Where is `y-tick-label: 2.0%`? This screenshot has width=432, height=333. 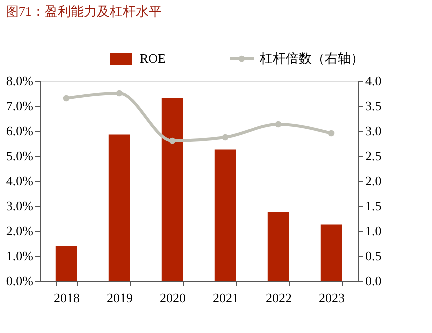
y-tick-label: 2.0% is located at coordinates (20, 231).